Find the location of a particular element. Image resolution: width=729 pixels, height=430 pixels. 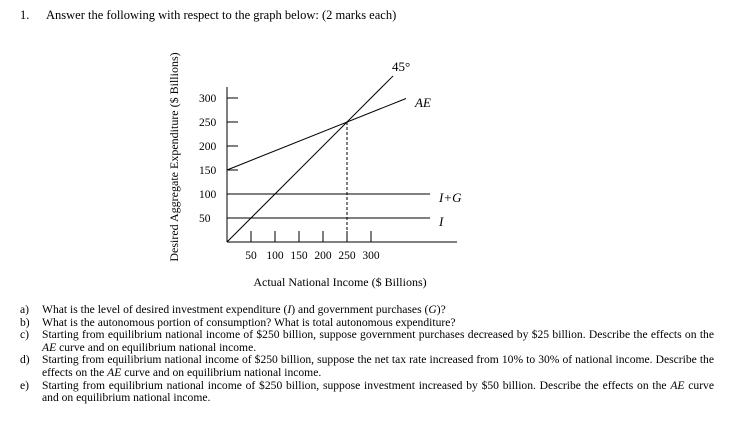

text-run: ) and government purchases ( is located at coordinates (360, 309).